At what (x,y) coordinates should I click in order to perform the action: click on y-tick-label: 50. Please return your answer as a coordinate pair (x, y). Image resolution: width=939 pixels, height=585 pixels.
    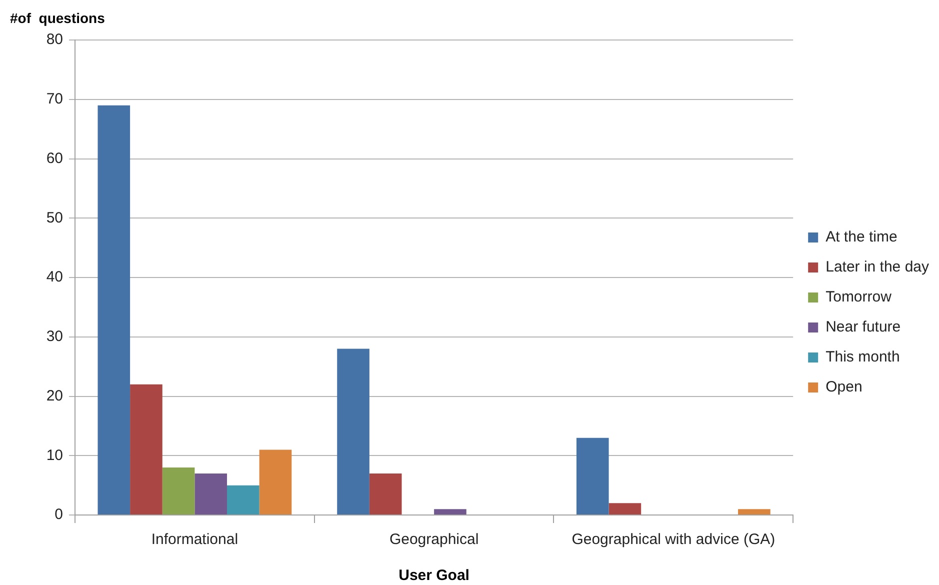
    Looking at the image, I should click on (54, 217).